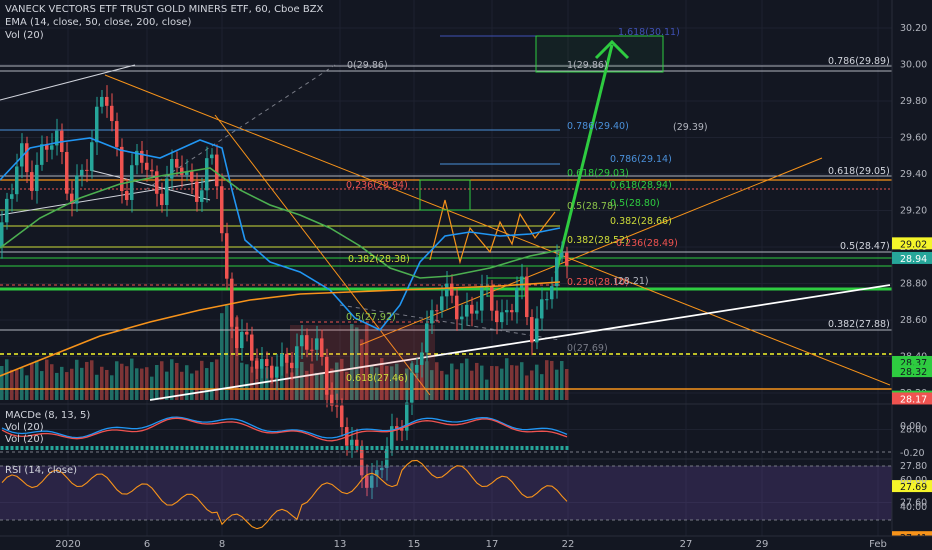 This screenshot has height=550, width=932. What do you see at coordinates (48, 415) in the screenshot?
I see `macd-legend: MACDe (8, 13, 5)` at bounding box center [48, 415].